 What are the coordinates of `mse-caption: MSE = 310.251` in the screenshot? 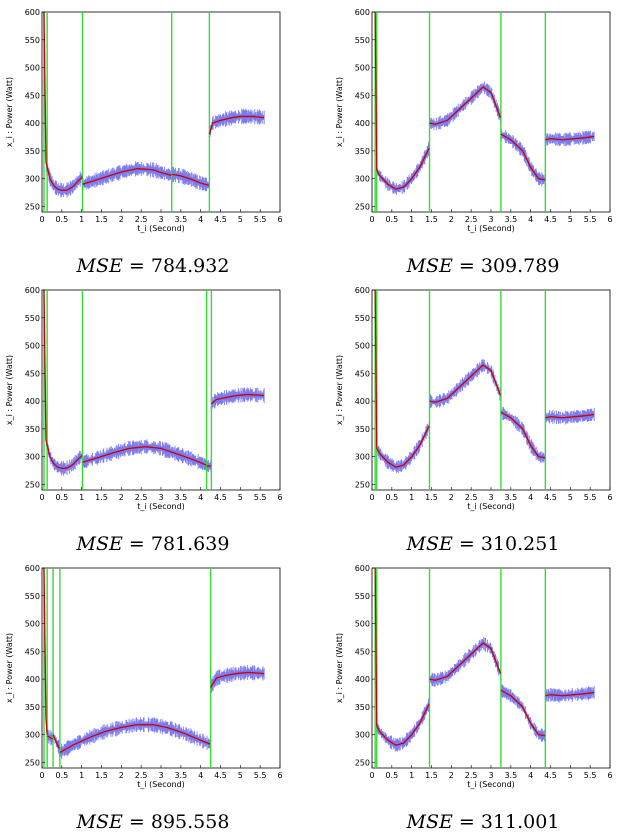 It's located at (483, 544).